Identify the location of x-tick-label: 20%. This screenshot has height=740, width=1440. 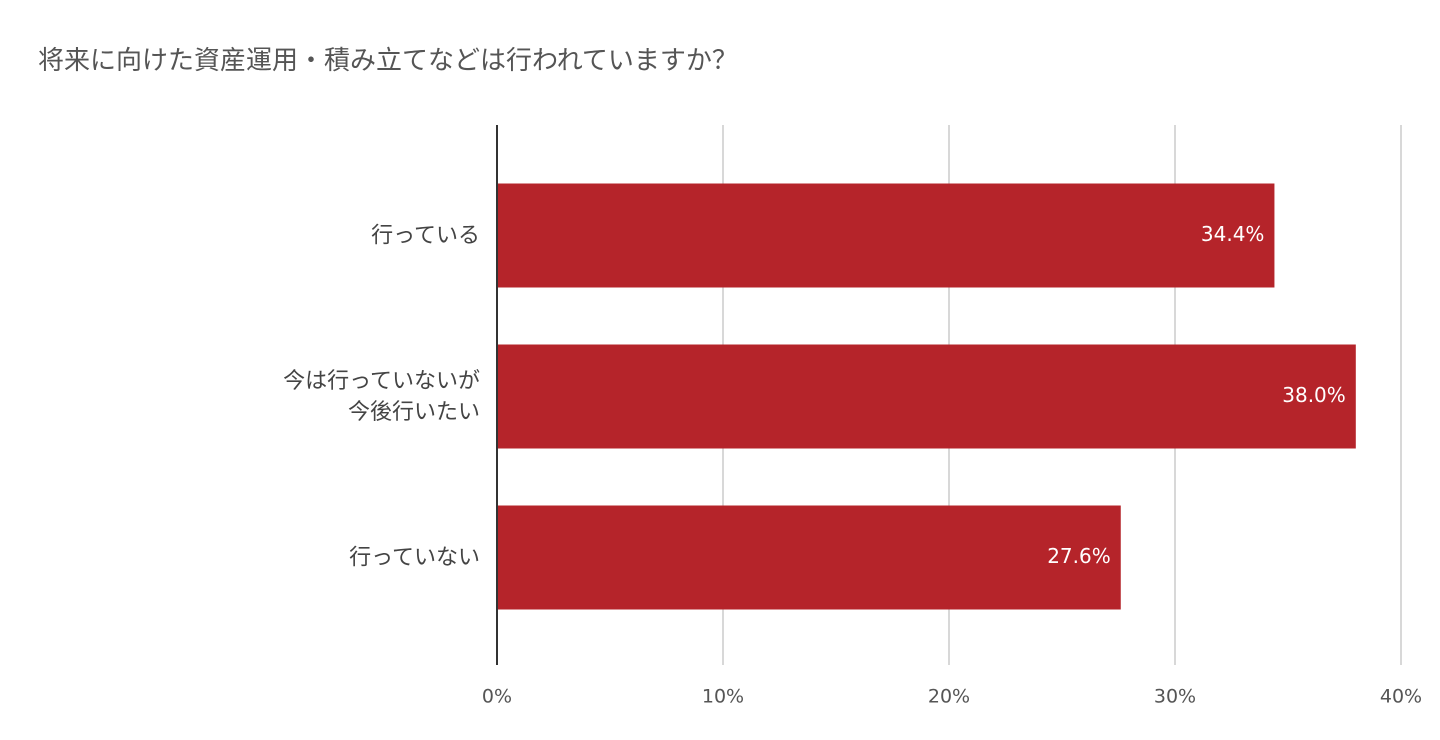
(949, 697).